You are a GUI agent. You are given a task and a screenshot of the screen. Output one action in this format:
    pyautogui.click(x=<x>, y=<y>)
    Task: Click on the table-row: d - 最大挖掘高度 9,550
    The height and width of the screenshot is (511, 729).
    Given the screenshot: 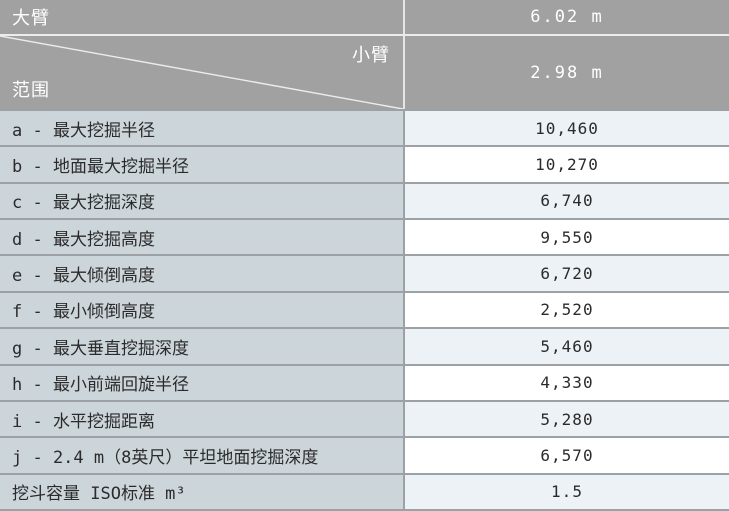 What is the action you would take?
    pyautogui.click(x=364, y=238)
    